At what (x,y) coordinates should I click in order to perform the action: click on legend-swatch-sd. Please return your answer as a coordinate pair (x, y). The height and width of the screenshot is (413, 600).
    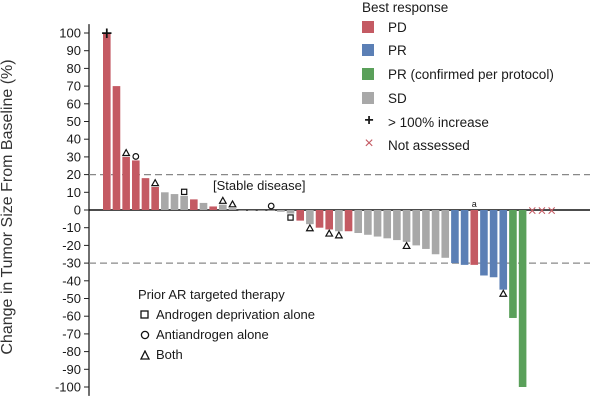
    Looking at the image, I should click on (368, 98).